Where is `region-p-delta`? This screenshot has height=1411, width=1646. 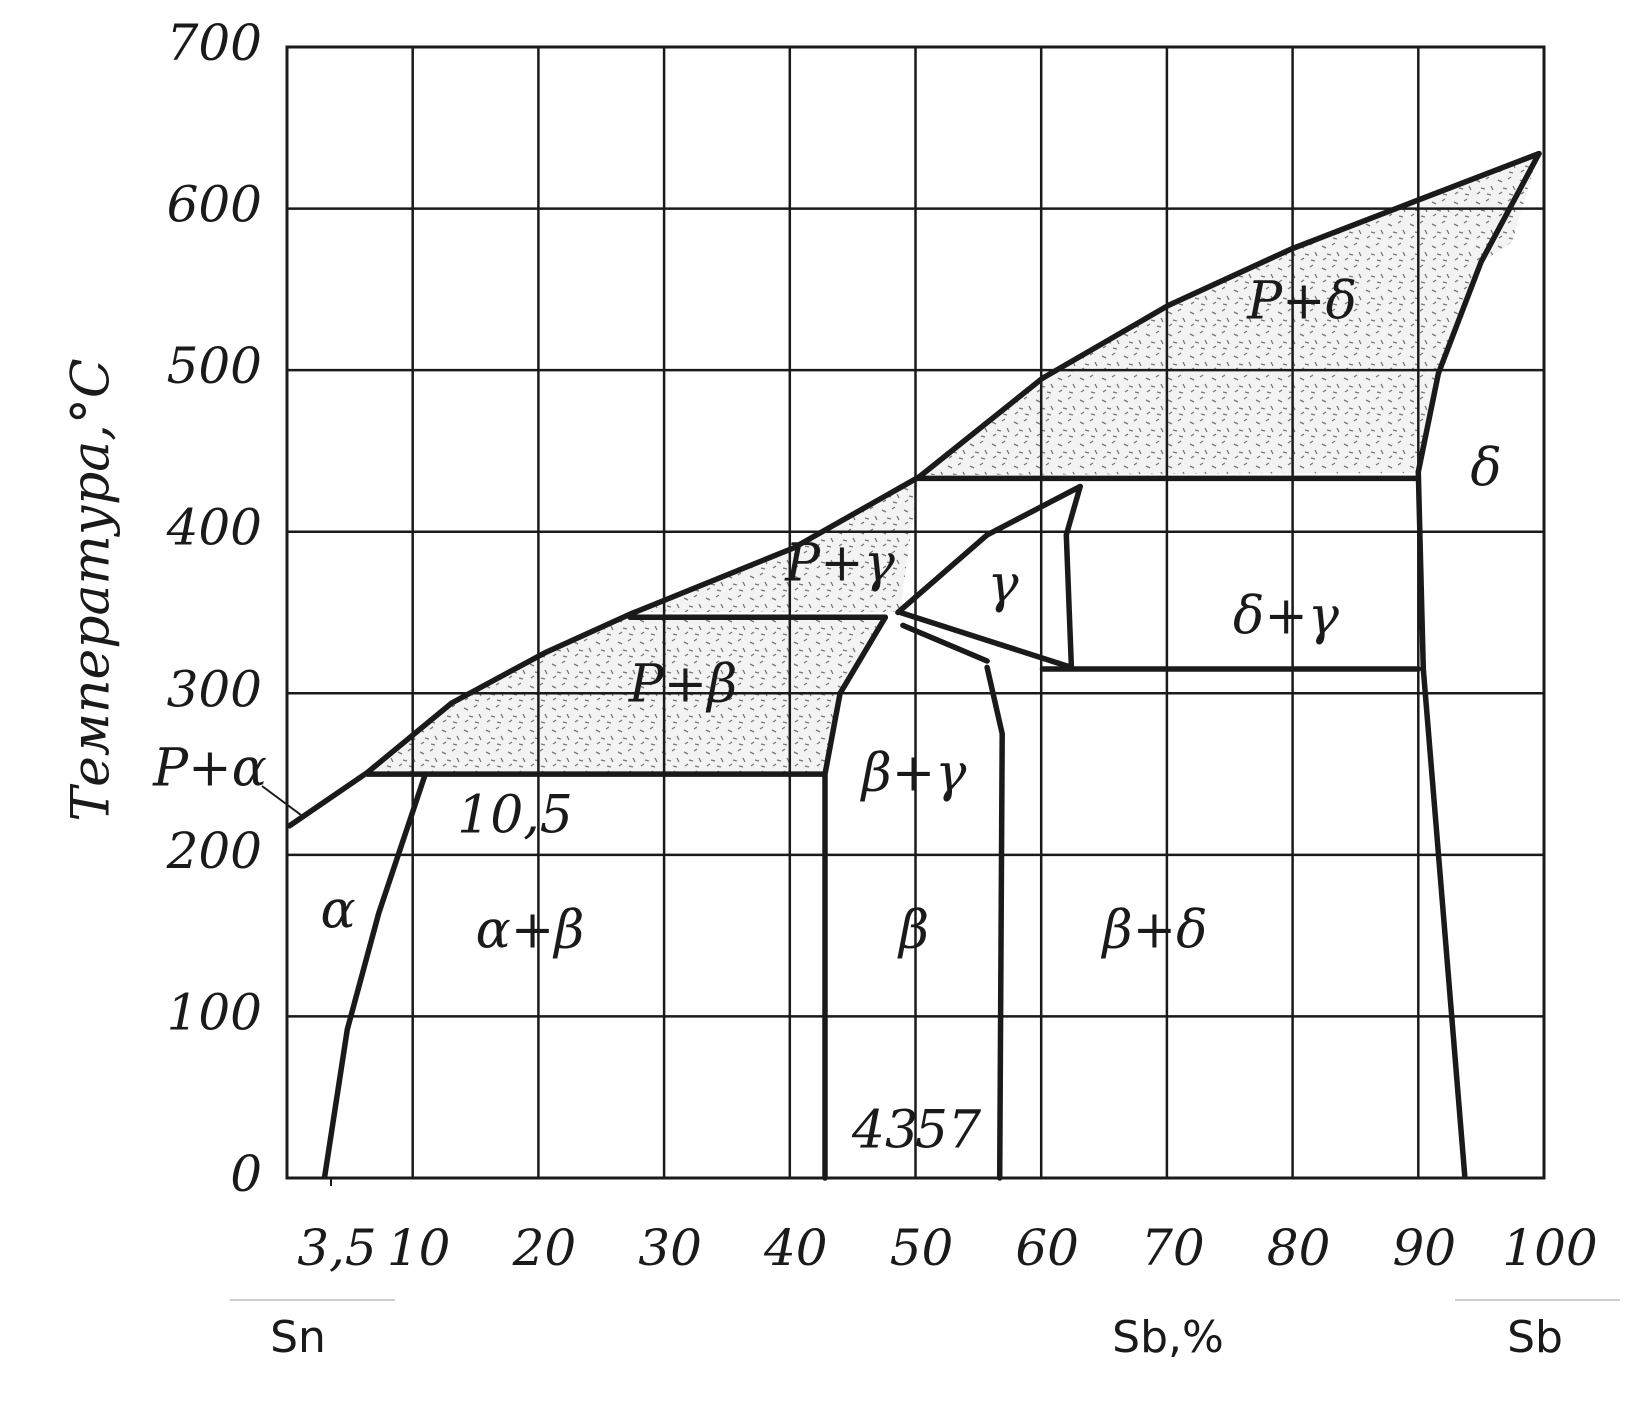
region-p-delta is located at coordinates (1228, 314).